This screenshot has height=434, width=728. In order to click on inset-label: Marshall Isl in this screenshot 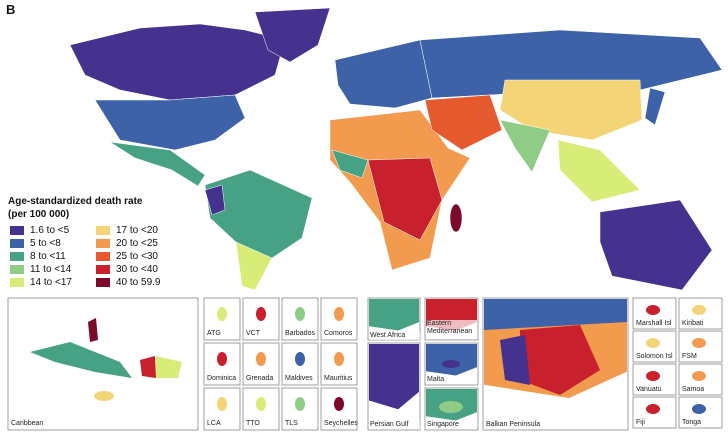, I will do `click(654, 323)`.